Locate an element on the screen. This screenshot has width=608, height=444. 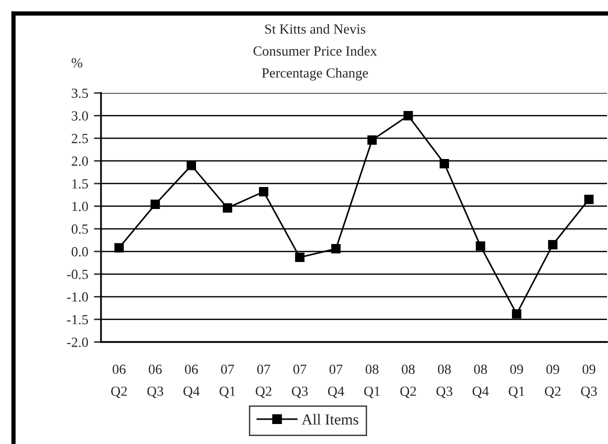
x-tick-label: 09 Q1 is located at coordinates (516, 381).